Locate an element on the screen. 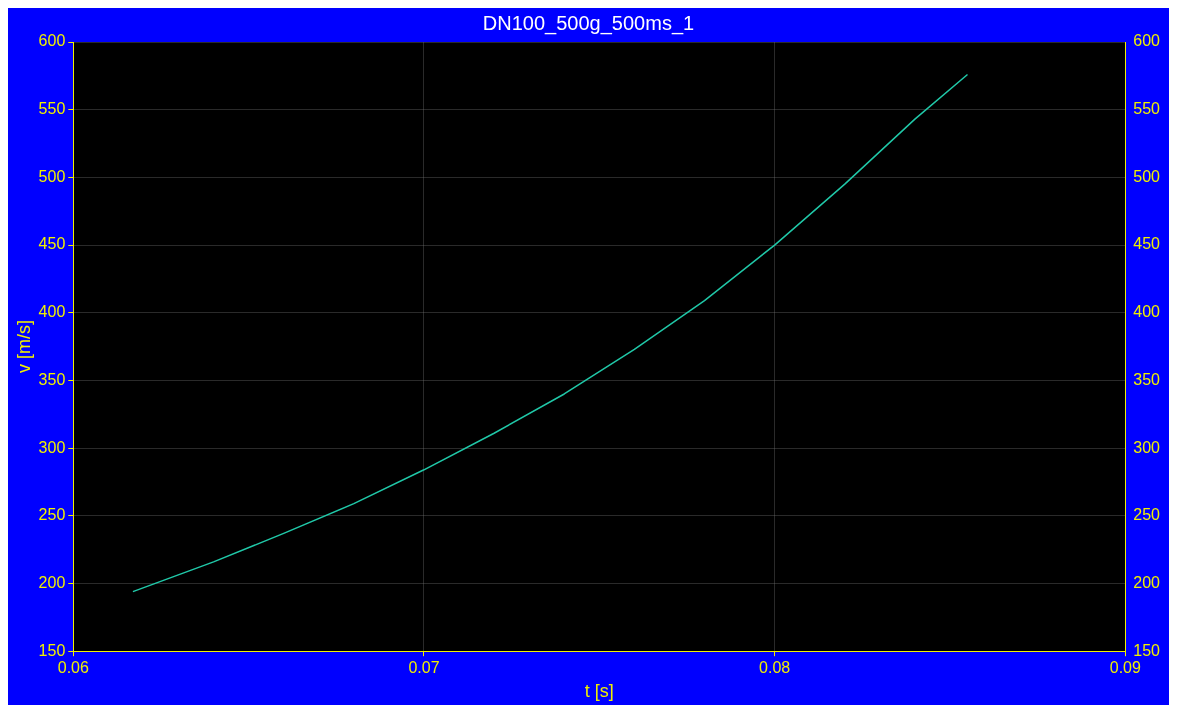  y2-tick-label: 150 is located at coordinates (1147, 650).